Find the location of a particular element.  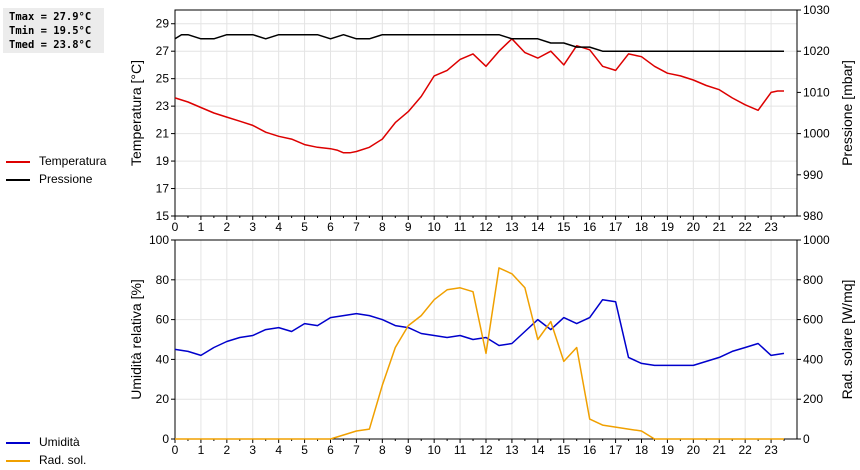

y-left-axis-label: Umidità relativa [%] is located at coordinates (136, 339).